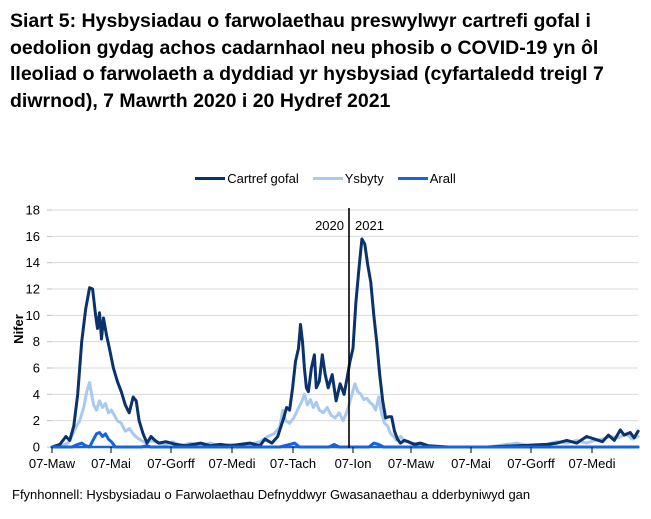 Image resolution: width=651 pixels, height=519 pixels. What do you see at coordinates (263, 178) in the screenshot?
I see `legend-label: Cartref gofal` at bounding box center [263, 178].